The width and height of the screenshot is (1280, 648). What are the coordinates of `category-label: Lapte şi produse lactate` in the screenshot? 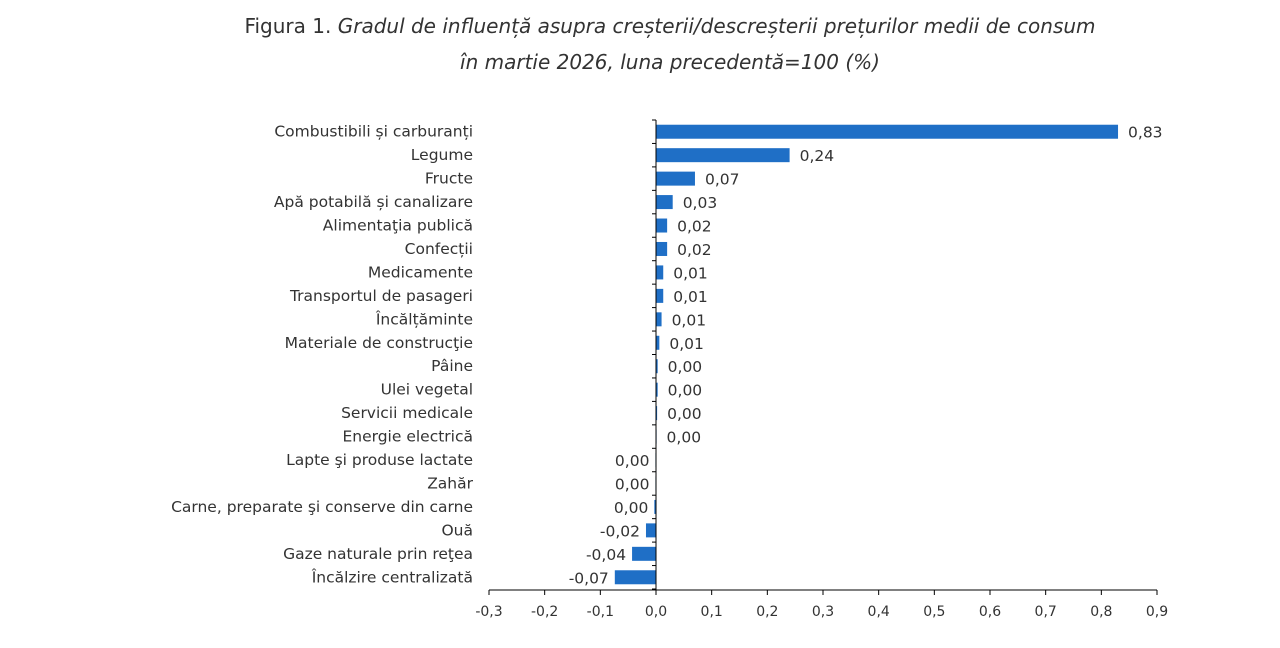 It's located at (379, 460).